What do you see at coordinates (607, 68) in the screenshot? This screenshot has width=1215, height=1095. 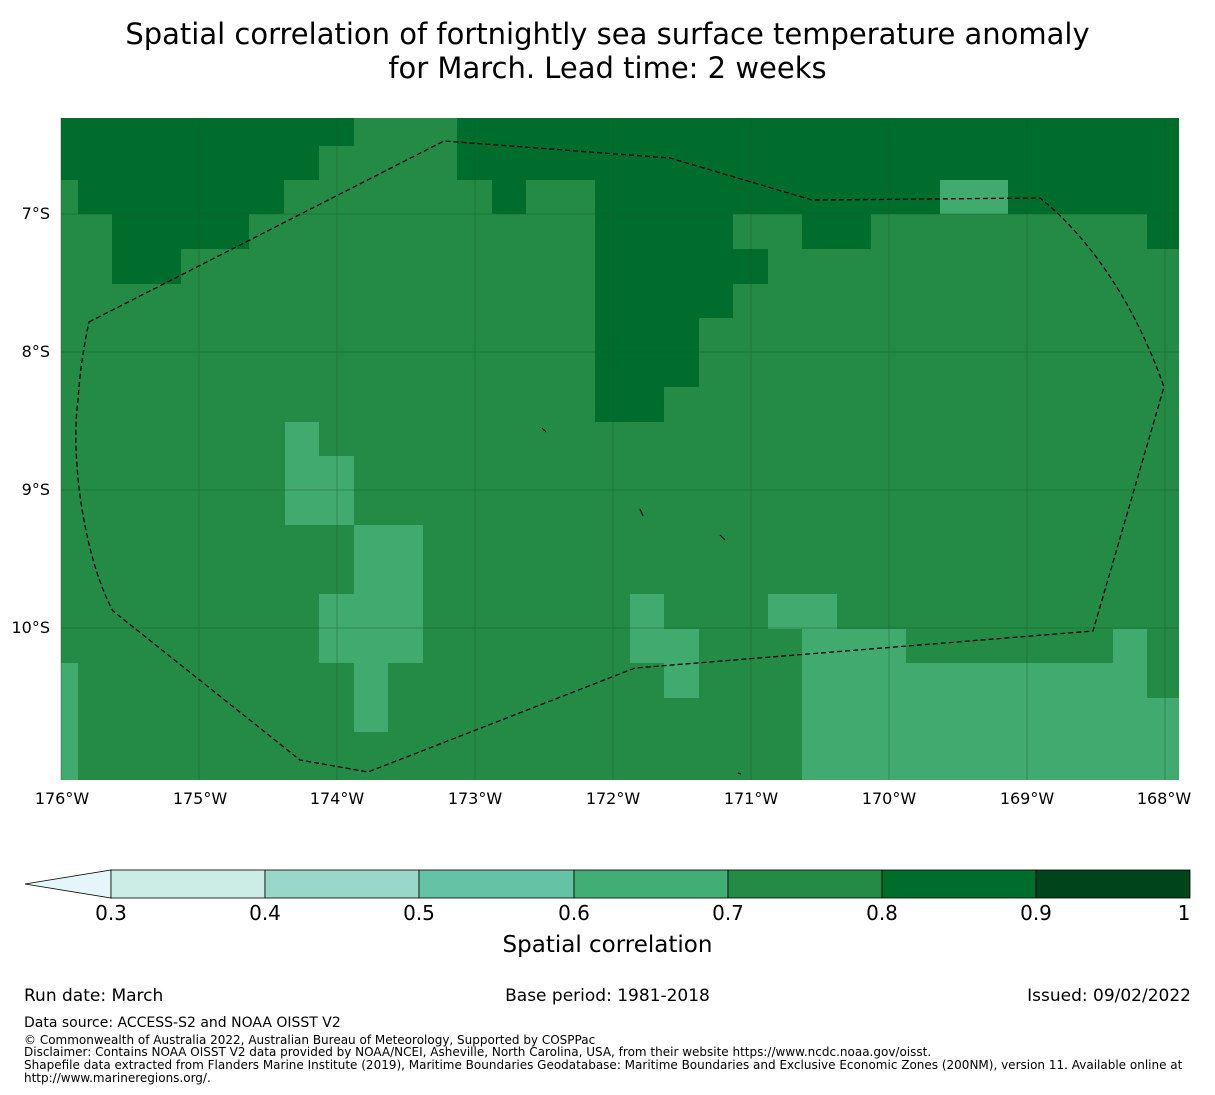 I see `chart-title-line-2: for March. Lead time: 2 weeks` at bounding box center [607, 68].